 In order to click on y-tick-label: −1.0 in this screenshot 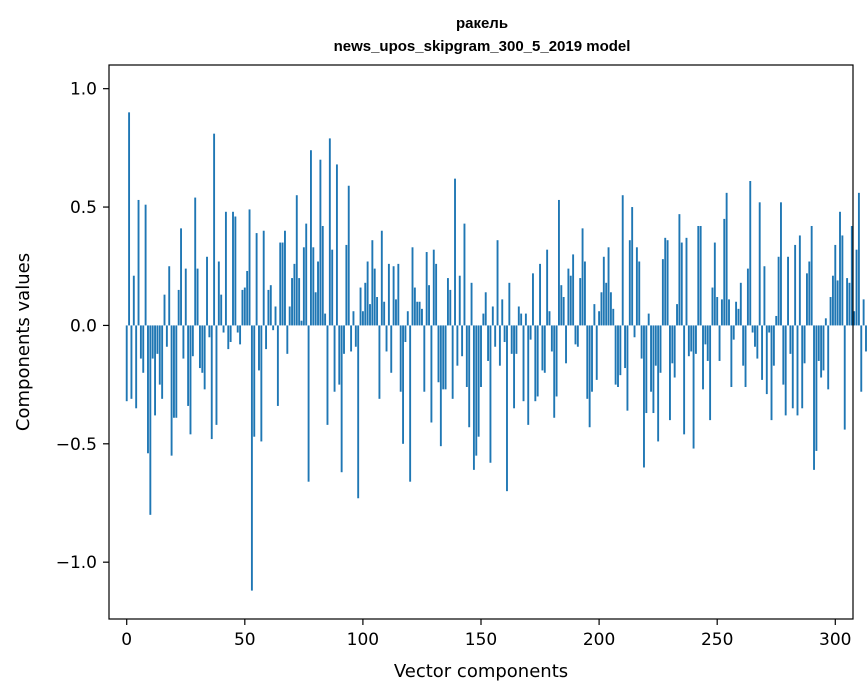, I will do `click(76, 563)`.